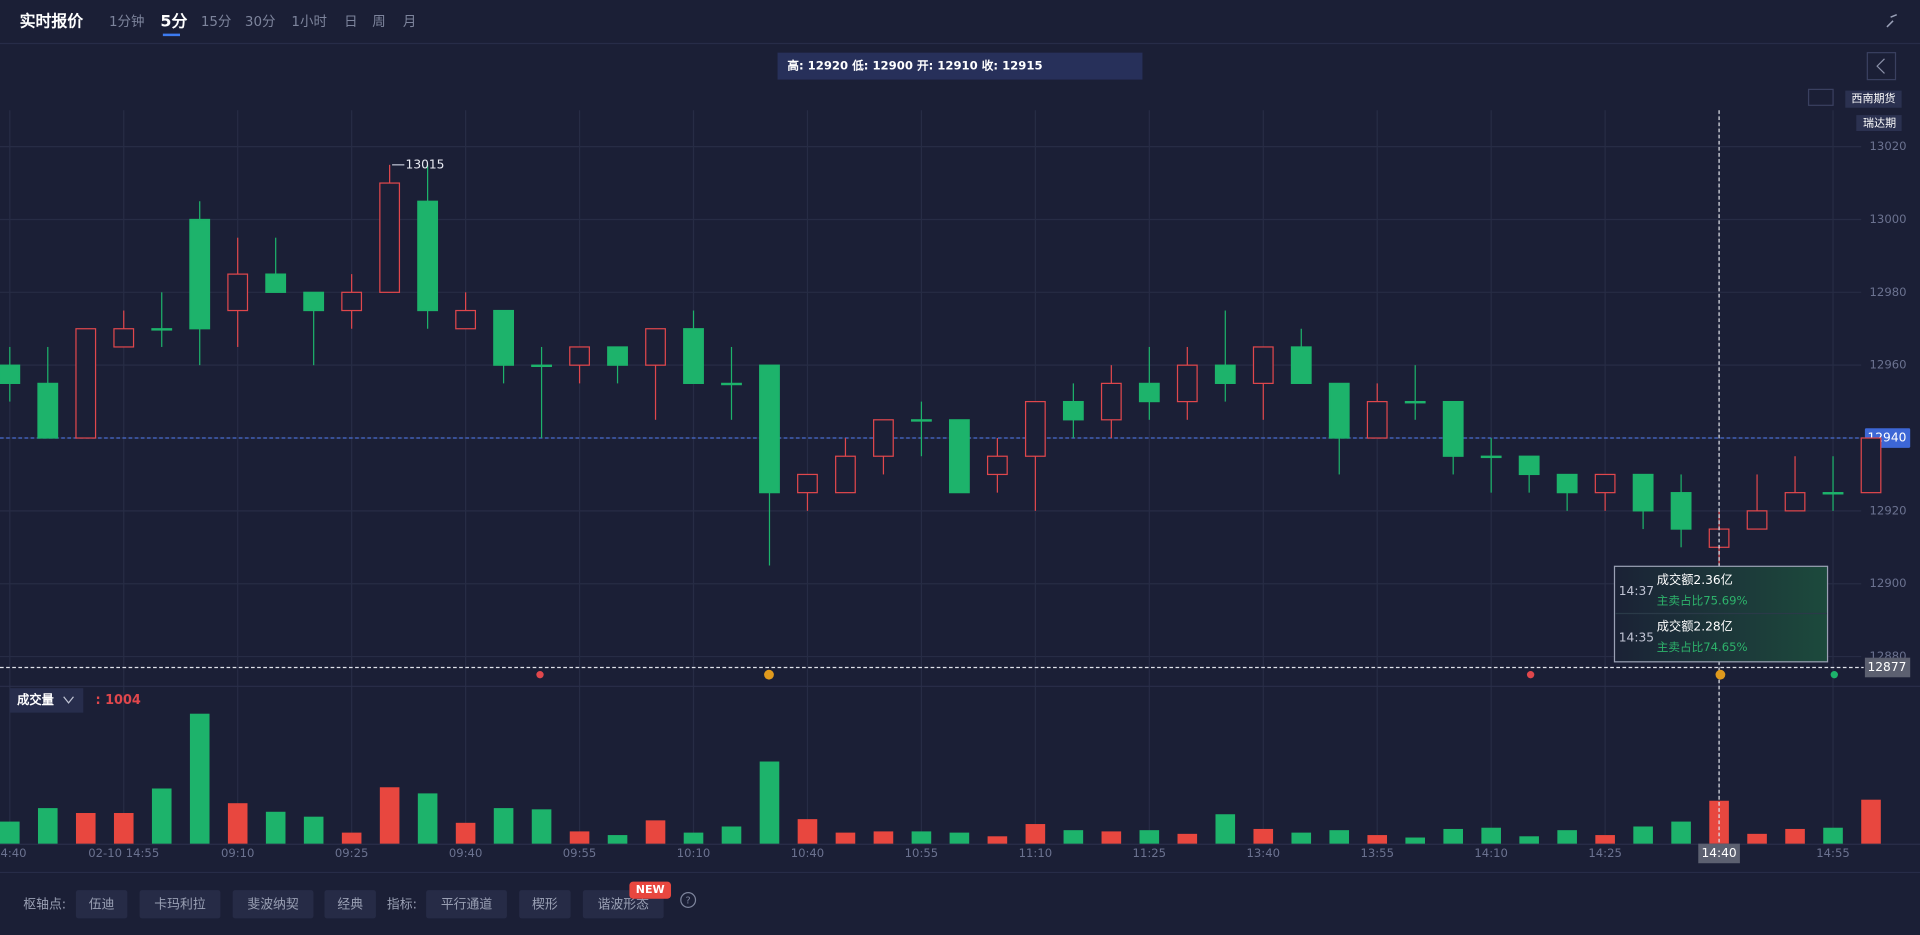 This screenshot has height=935, width=1920. I want to click on side-toggle, so click(1881, 66).